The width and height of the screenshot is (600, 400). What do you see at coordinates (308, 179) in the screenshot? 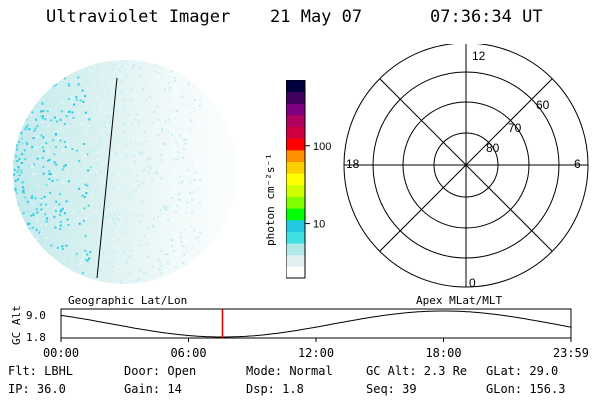
I see `colorbar: 100 10` at bounding box center [308, 179].